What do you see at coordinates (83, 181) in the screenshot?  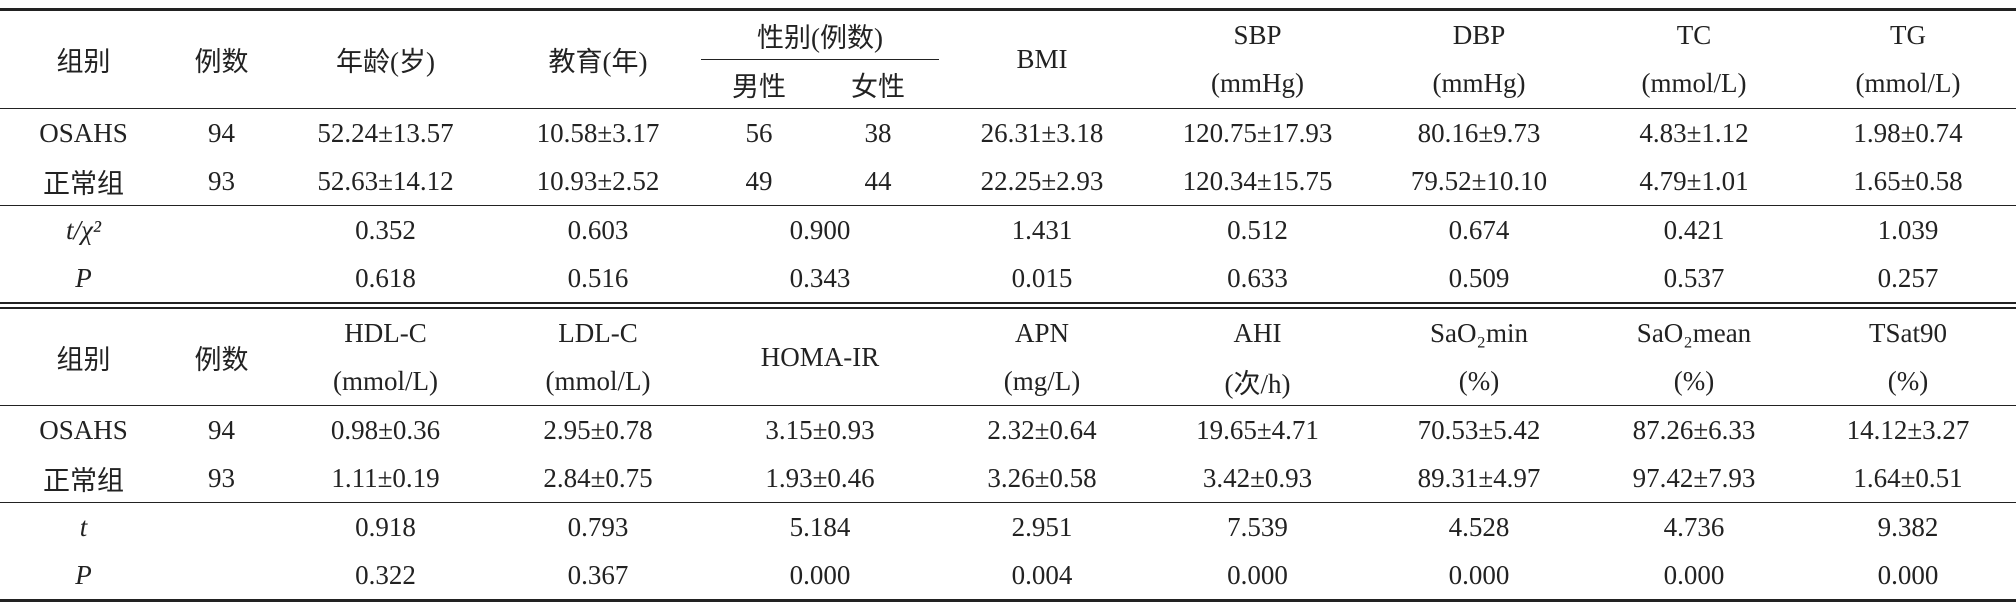 I see `cell: 正常组` at bounding box center [83, 181].